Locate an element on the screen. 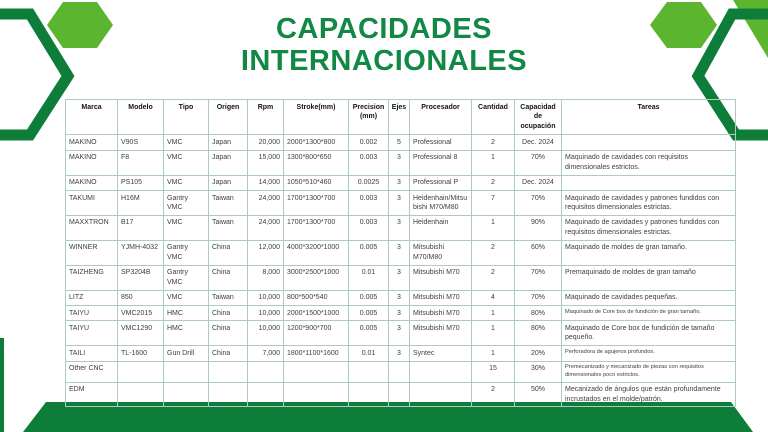  cell-cantidad: 4 is located at coordinates (493, 298).